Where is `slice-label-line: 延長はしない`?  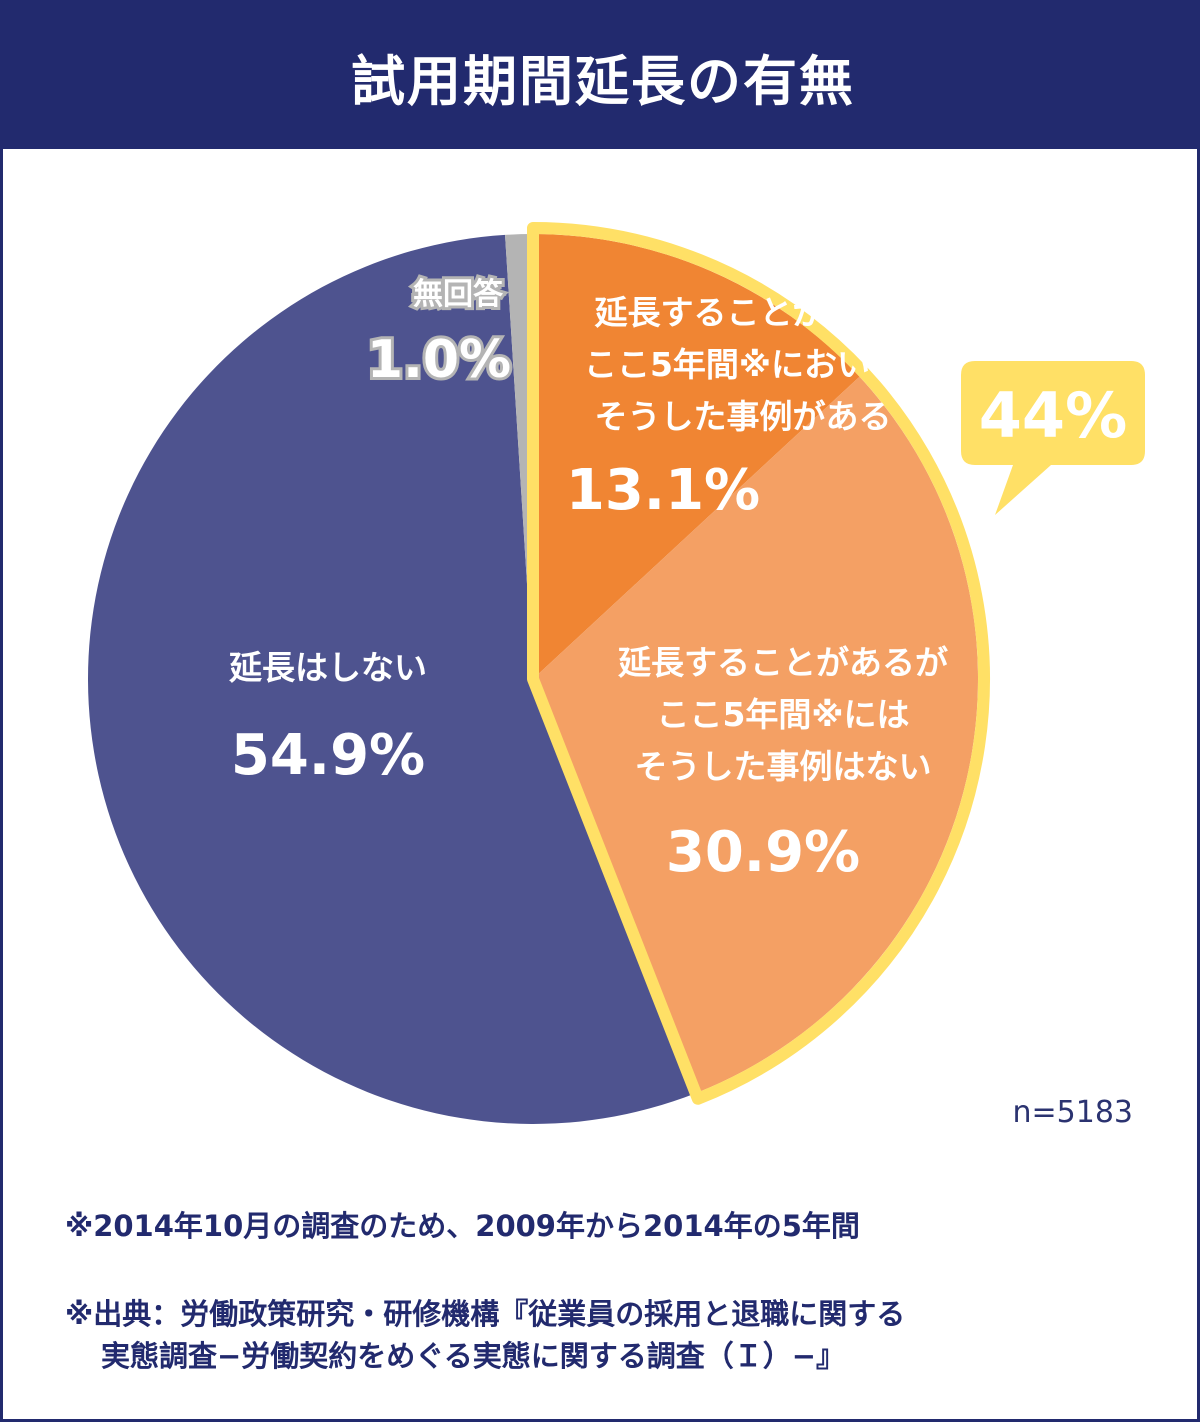
slice-label-line: 延長はしない is located at coordinates (328, 667).